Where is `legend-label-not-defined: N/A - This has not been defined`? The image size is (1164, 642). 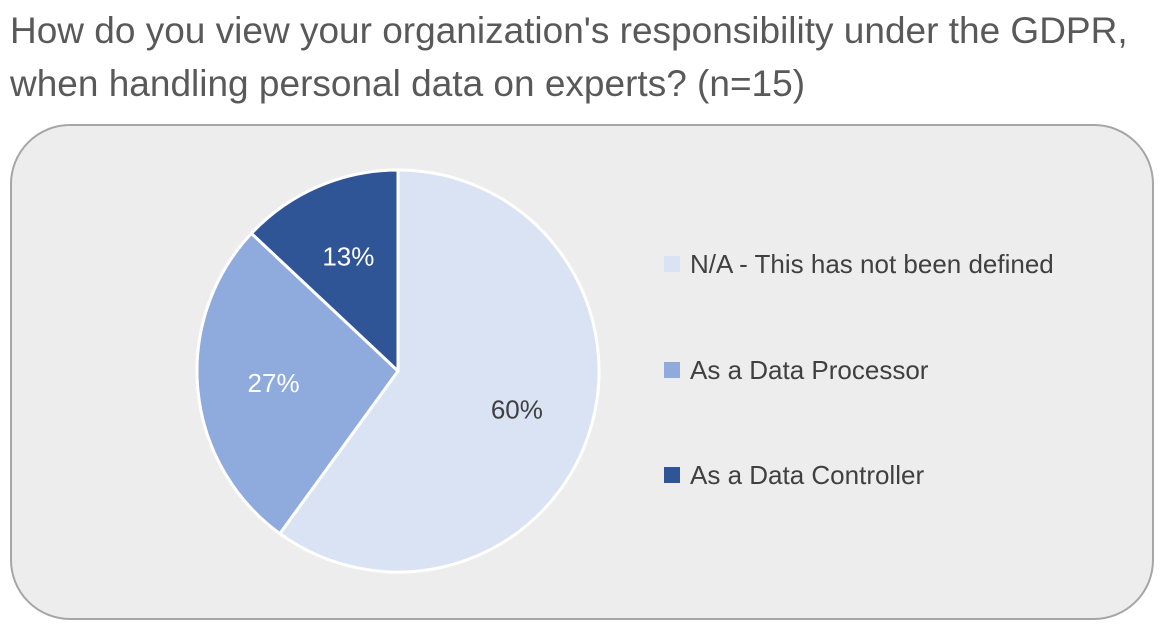 legend-label-not-defined: N/A - This has not been defined is located at coordinates (872, 263).